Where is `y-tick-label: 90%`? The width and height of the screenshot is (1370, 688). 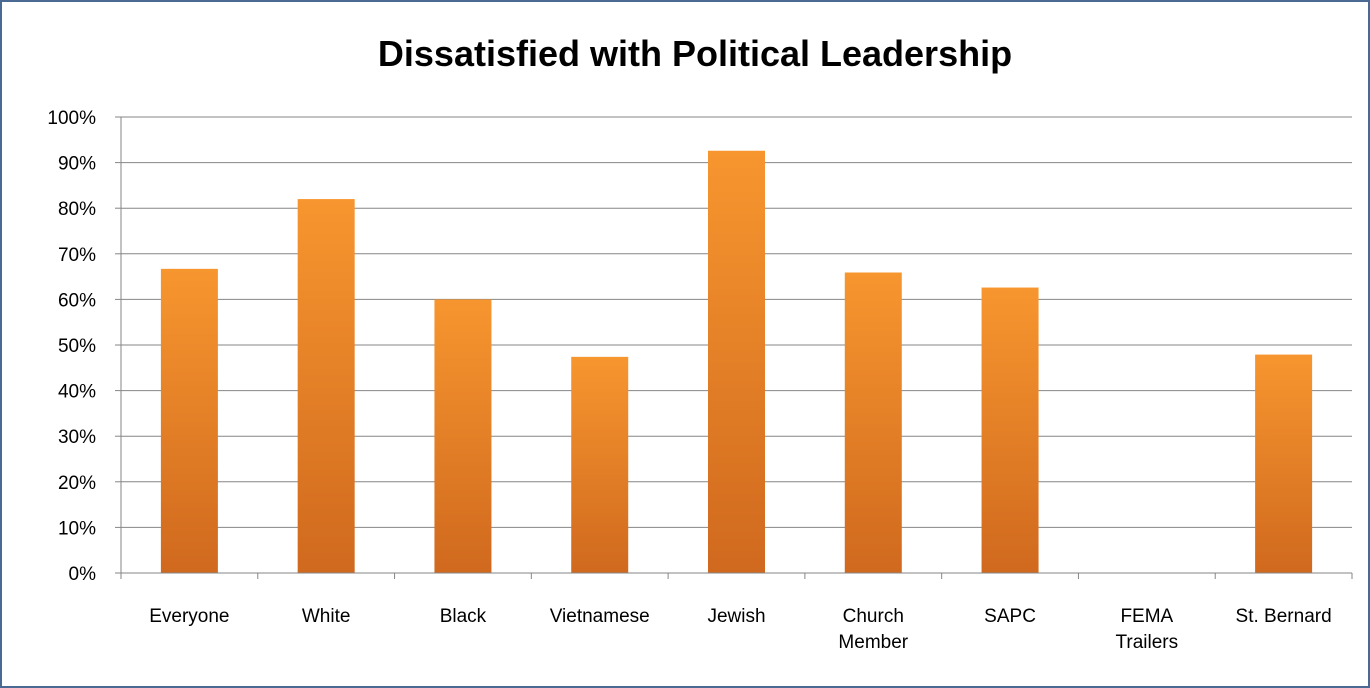
y-tick-label: 90% is located at coordinates (77, 164).